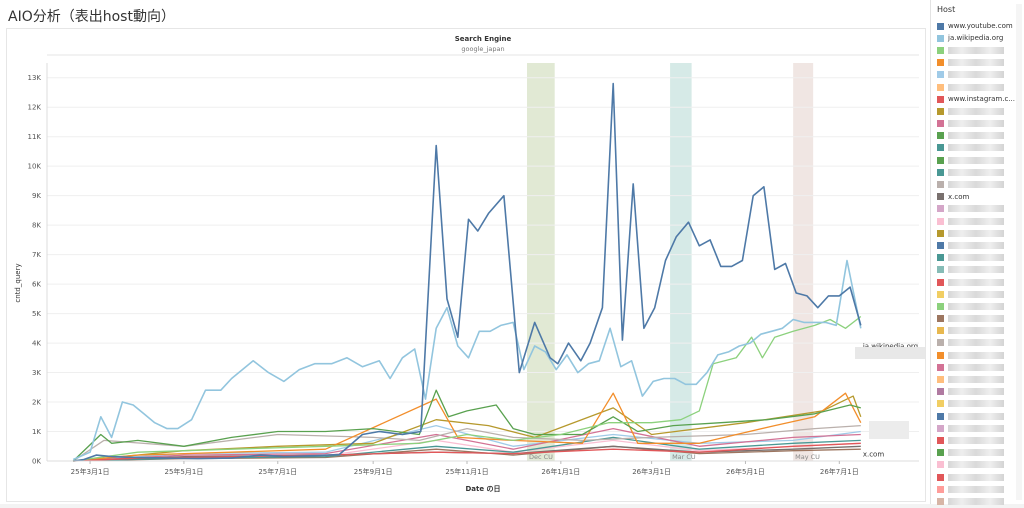  Describe the element at coordinates (807, 457) in the screenshot. I see `band-label: May CU` at that location.